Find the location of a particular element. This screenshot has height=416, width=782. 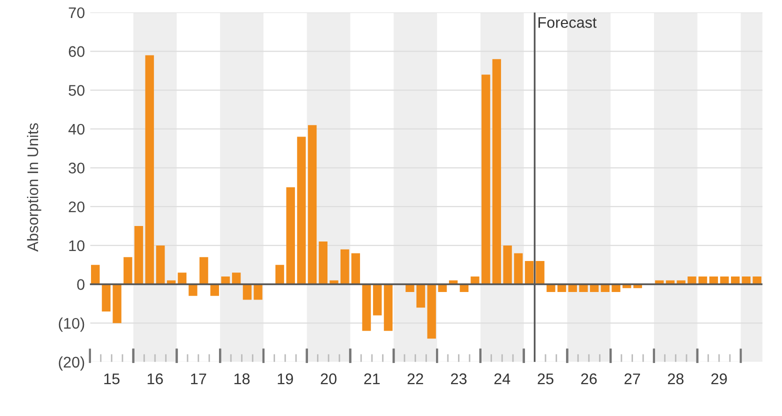

ref-line-label: Forecast is located at coordinates (567, 22).